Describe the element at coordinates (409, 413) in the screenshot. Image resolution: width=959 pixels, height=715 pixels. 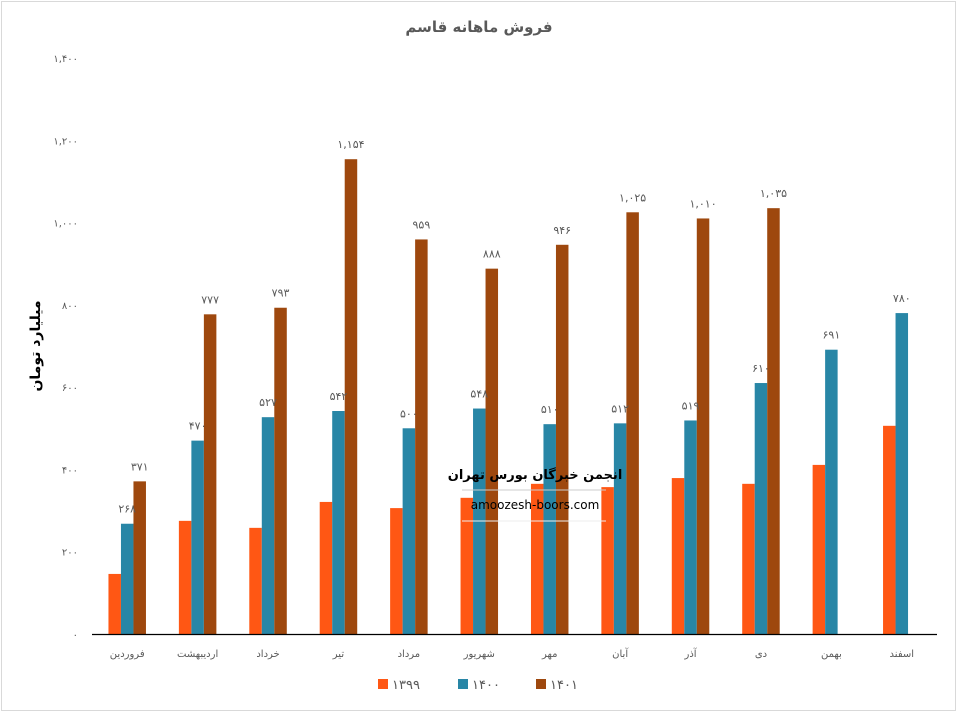
I see `data-label: ۵۰۰` at that location.